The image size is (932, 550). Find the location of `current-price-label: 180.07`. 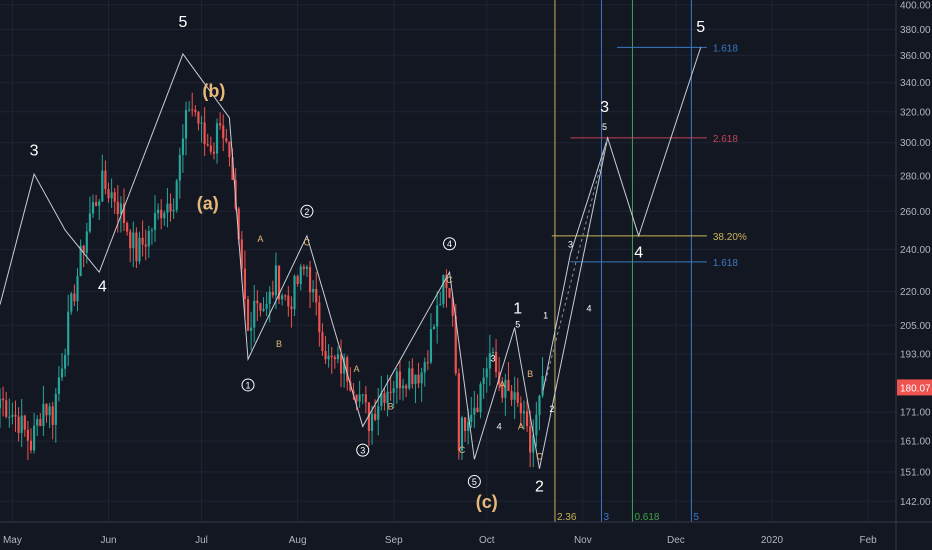

current-price-label: 180.07 is located at coordinates (915, 388).